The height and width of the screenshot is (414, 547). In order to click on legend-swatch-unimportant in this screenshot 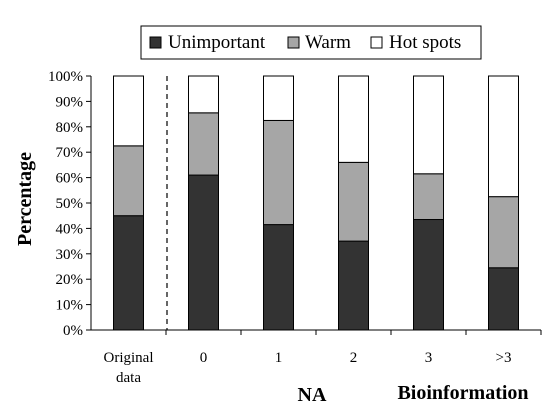, I will do `click(155, 42)`.